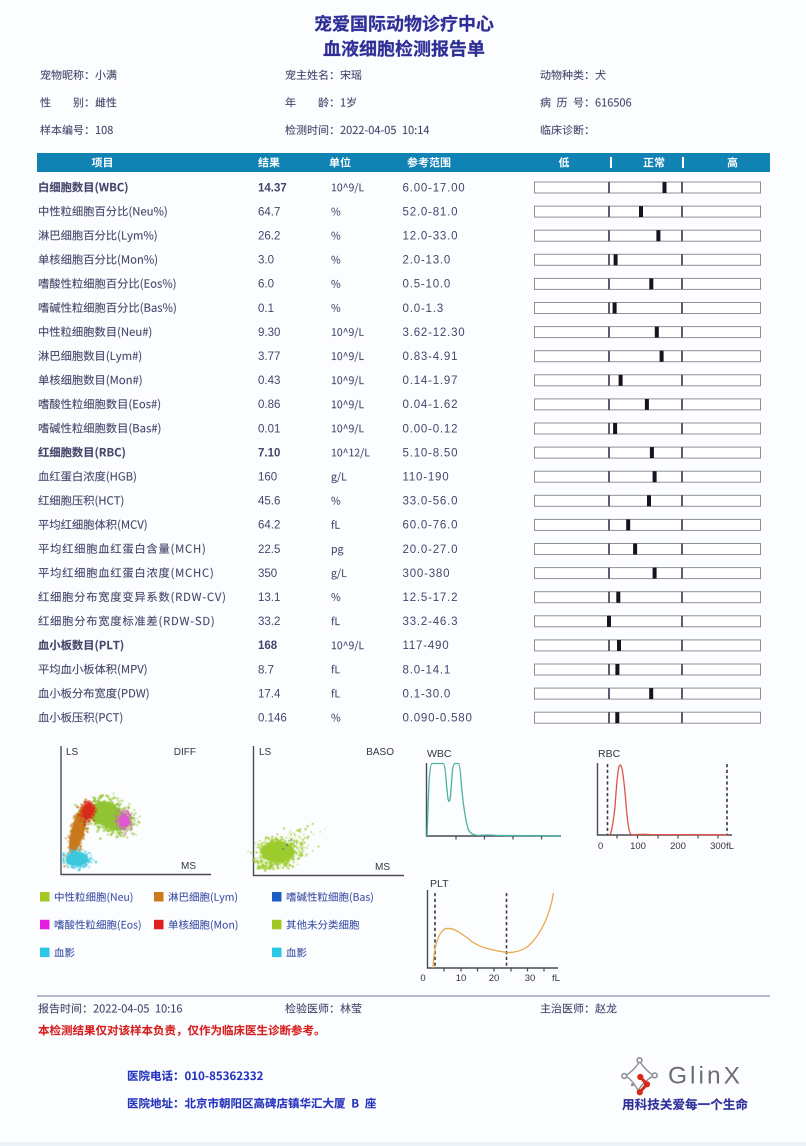  Describe the element at coordinates (530, 978) in the screenshot. I see `svg-text: 30` at that location.